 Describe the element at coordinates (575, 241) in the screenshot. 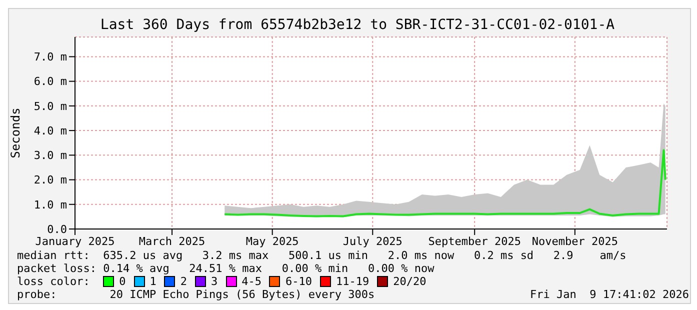

I see `x-tick-label: November 2025` at that location.